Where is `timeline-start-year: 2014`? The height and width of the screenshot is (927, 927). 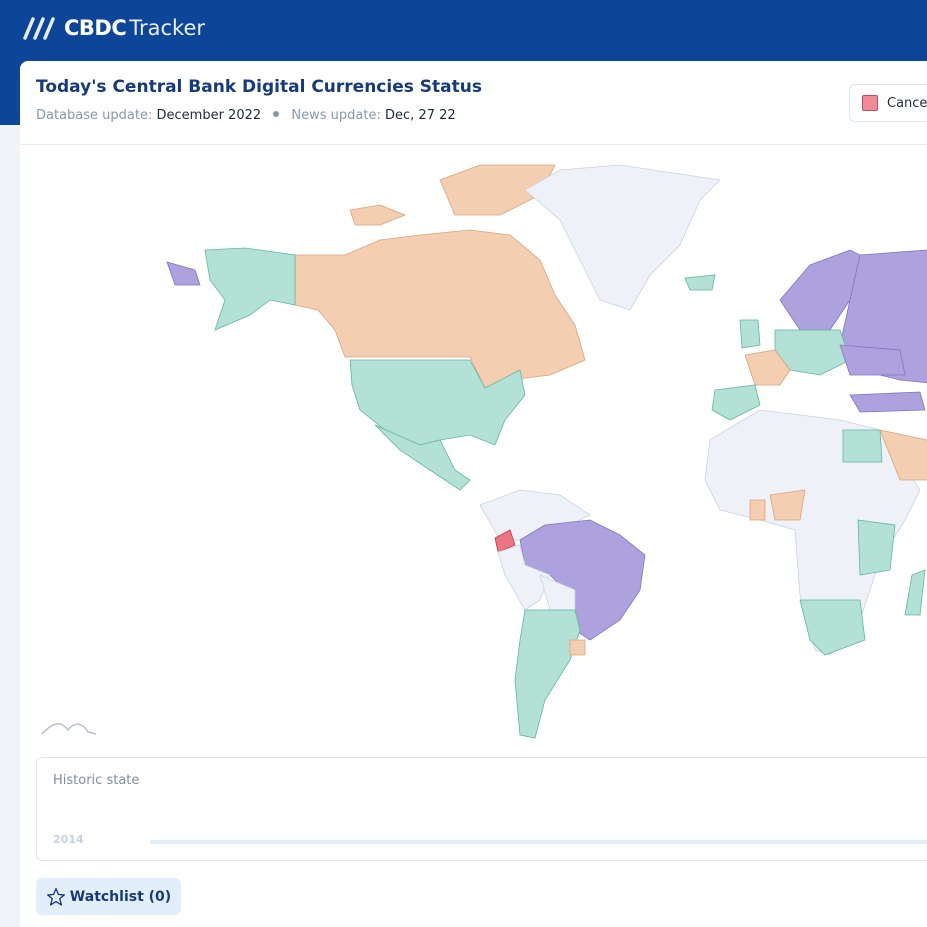 timeline-start-year: 2014 is located at coordinates (68, 839).